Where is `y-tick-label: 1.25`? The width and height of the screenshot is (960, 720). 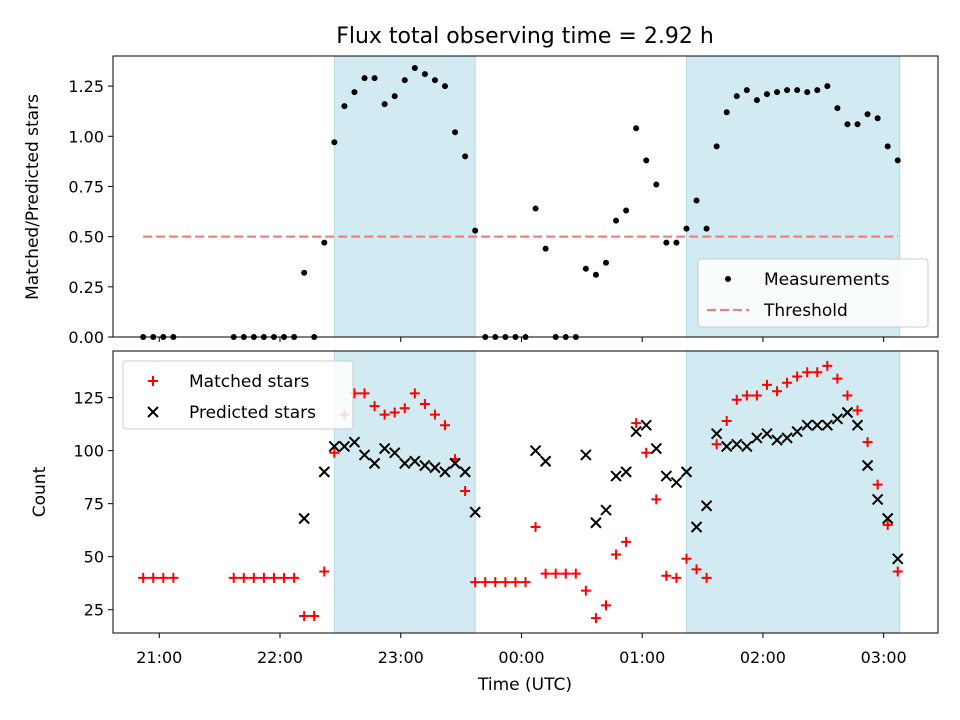
y-tick-label: 1.25 is located at coordinates (86, 86).